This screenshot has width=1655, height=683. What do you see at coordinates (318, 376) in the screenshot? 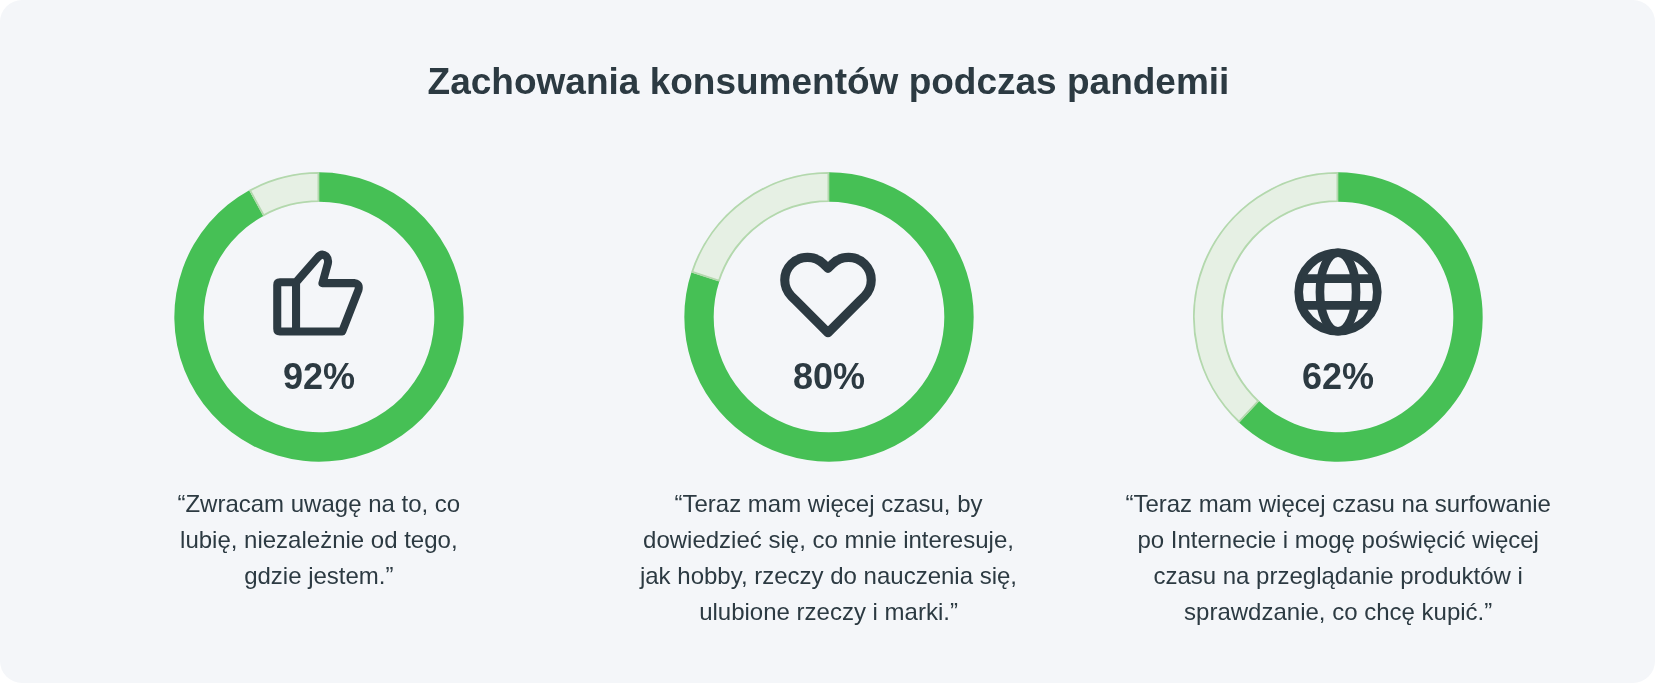
I see `data-label: 92%` at bounding box center [318, 376].